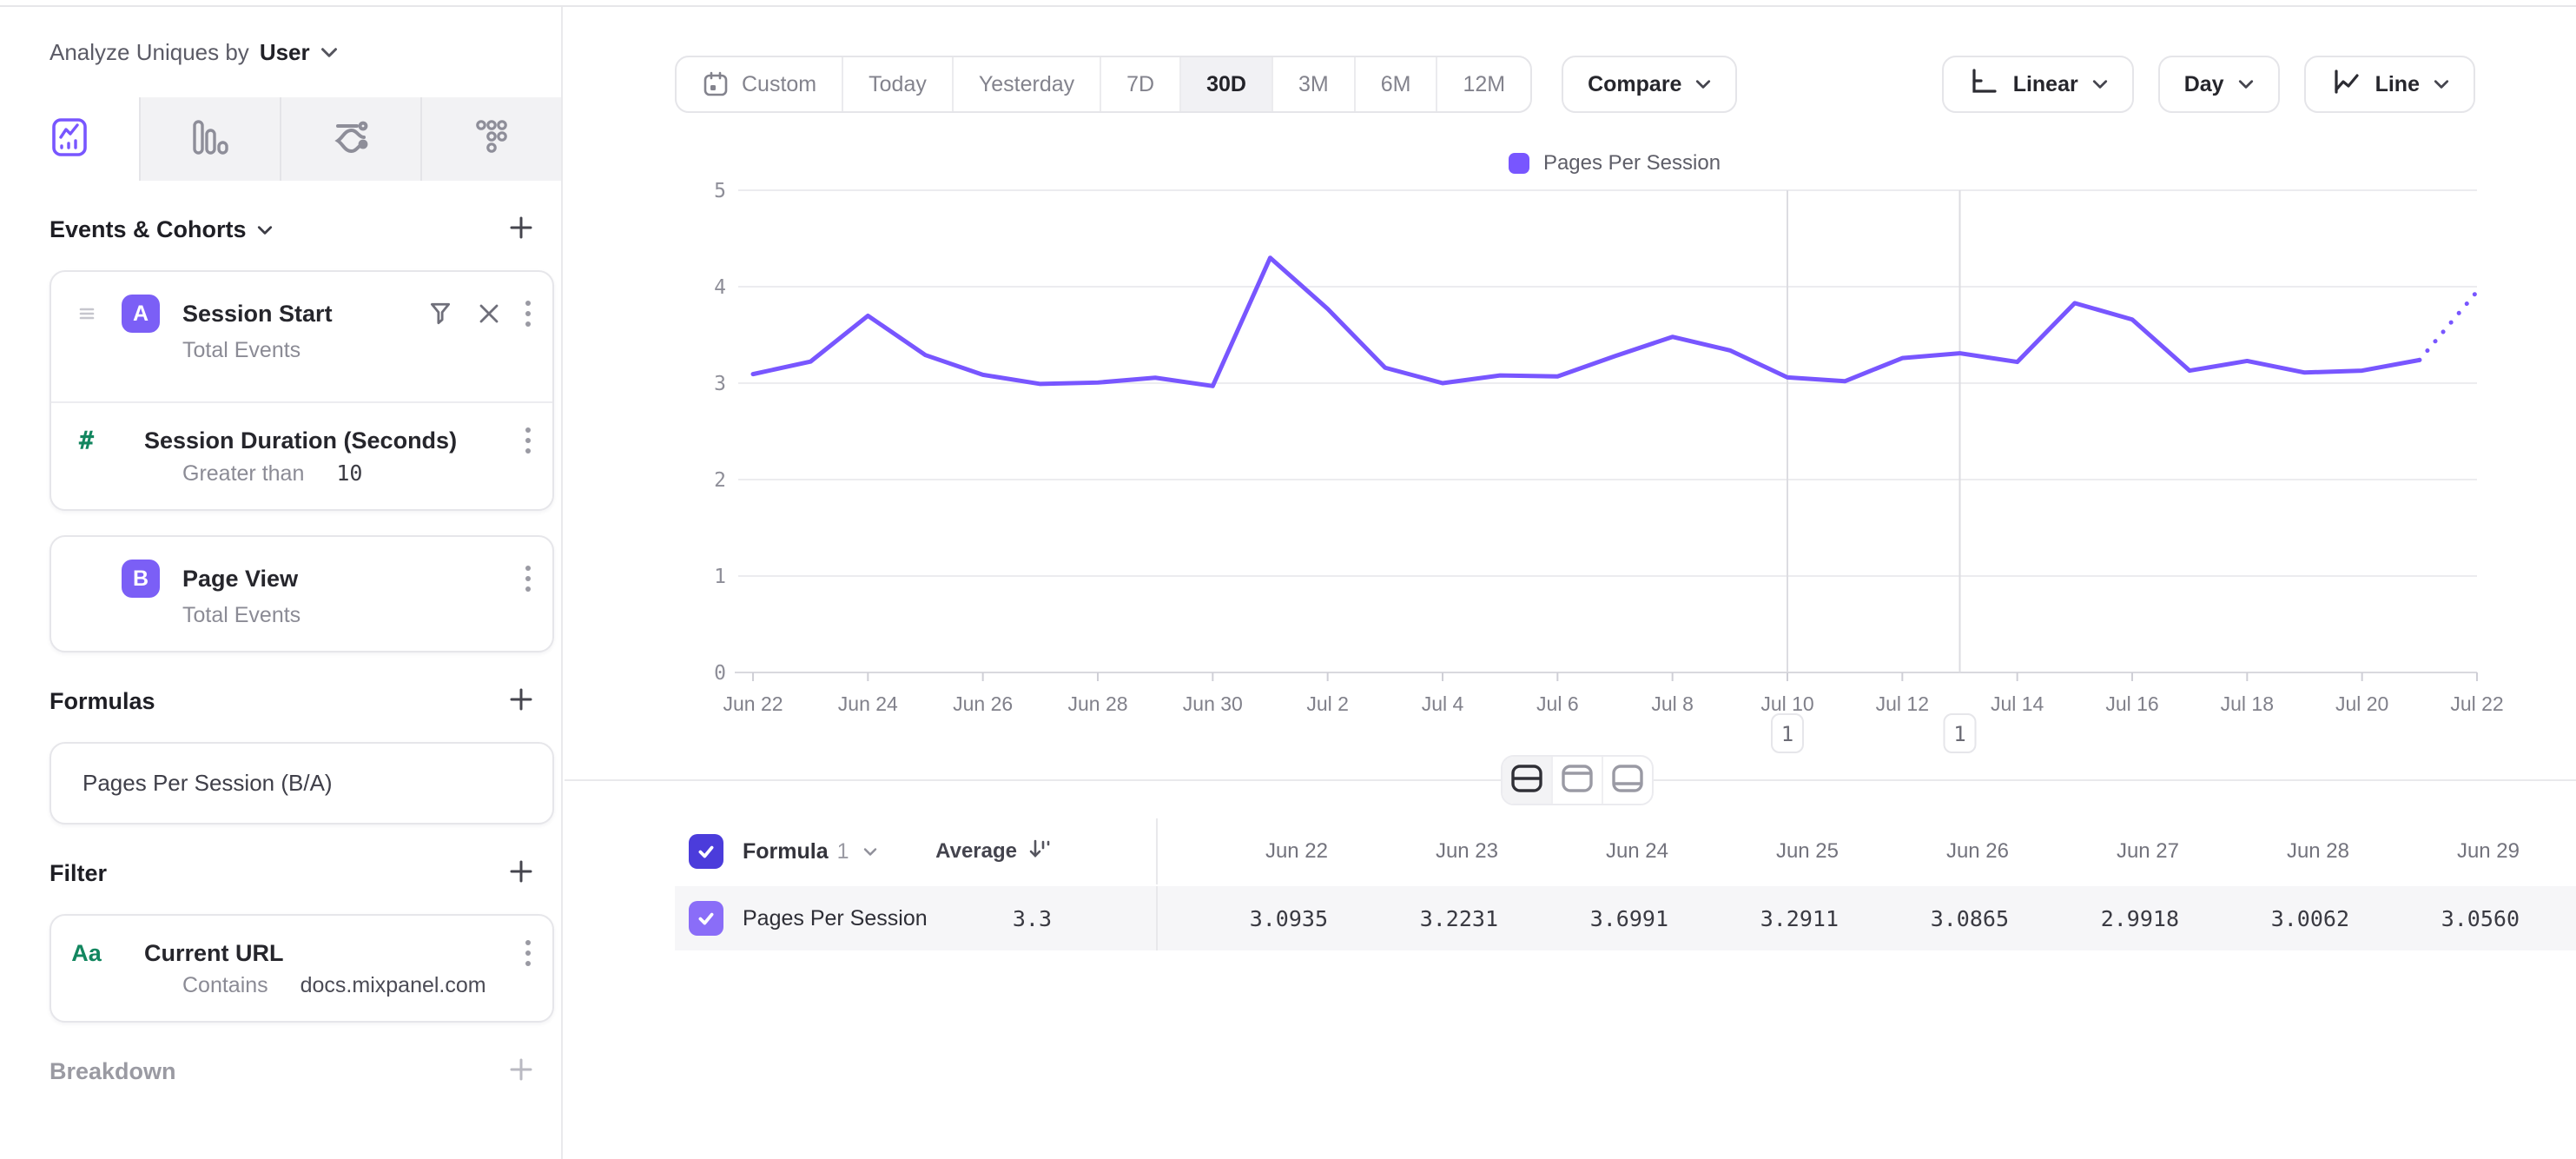 This screenshot has width=2576, height=1159. Describe the element at coordinates (760, 84) in the screenshot. I see `range-button-custom: Custom` at that location.